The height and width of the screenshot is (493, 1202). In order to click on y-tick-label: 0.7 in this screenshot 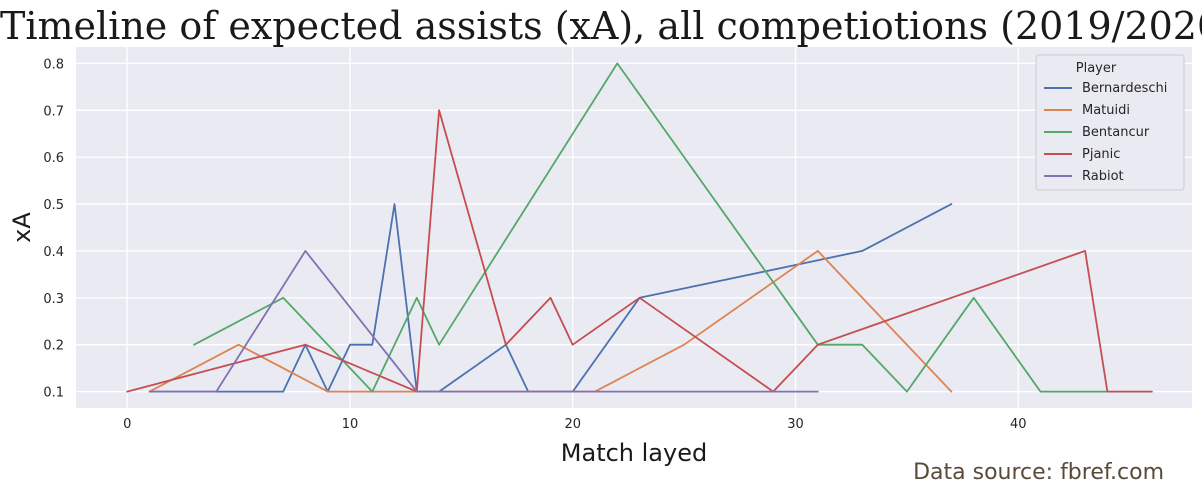, I will do `click(53, 111)`.